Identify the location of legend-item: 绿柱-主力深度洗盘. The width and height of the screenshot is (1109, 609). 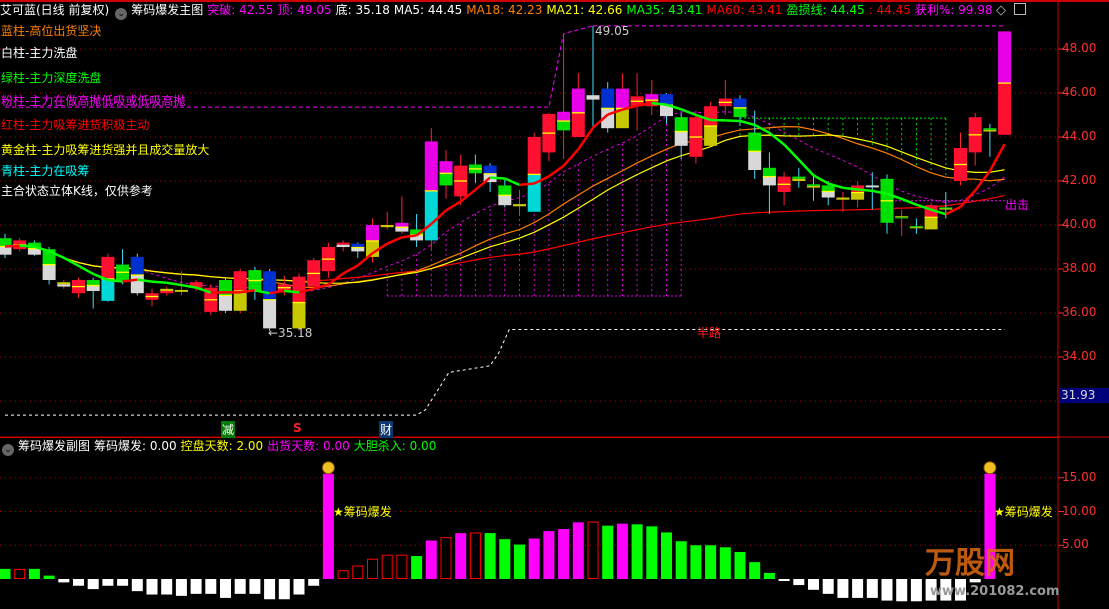
(51, 78).